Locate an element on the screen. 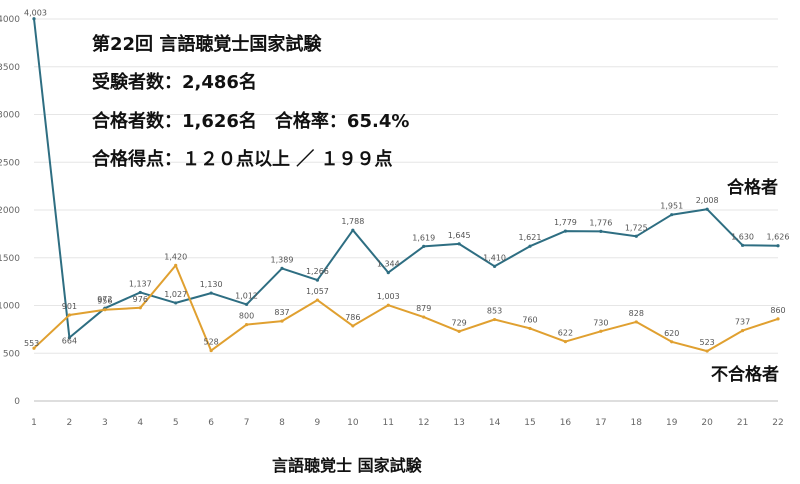 The width and height of the screenshot is (800, 484). data-label-pass: 1,410 is located at coordinates (494, 257).